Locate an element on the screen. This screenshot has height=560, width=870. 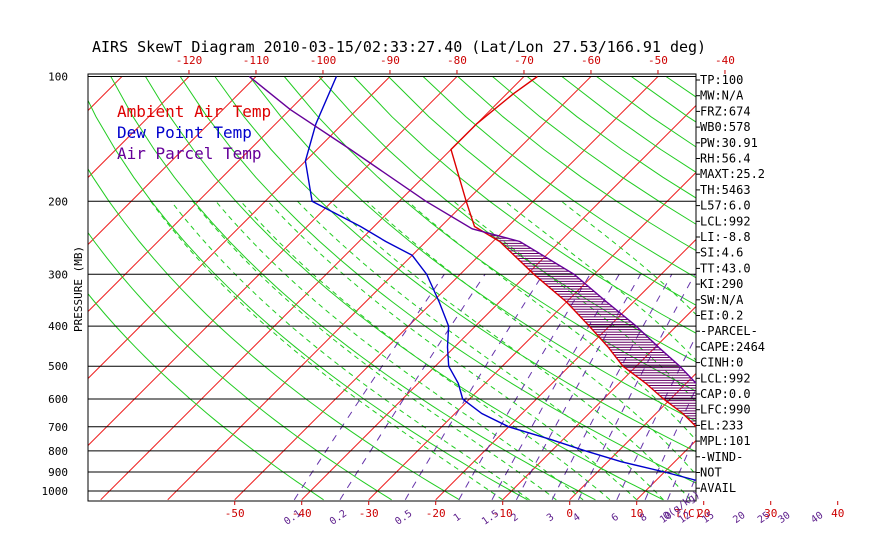
index-value: EL:233 is located at coordinates (721, 425).